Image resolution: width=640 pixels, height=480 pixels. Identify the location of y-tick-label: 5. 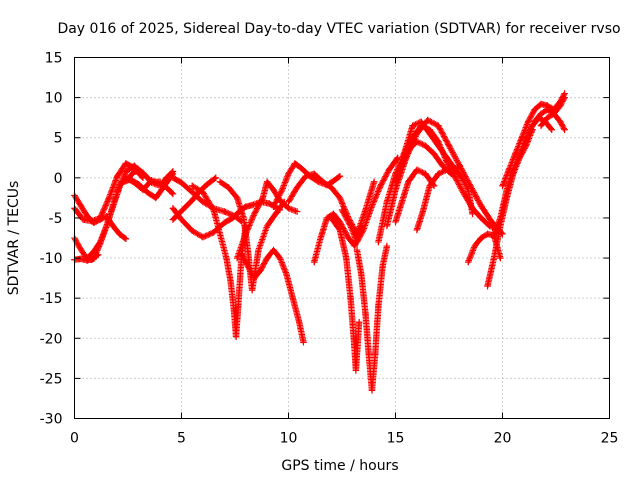
(58, 139).